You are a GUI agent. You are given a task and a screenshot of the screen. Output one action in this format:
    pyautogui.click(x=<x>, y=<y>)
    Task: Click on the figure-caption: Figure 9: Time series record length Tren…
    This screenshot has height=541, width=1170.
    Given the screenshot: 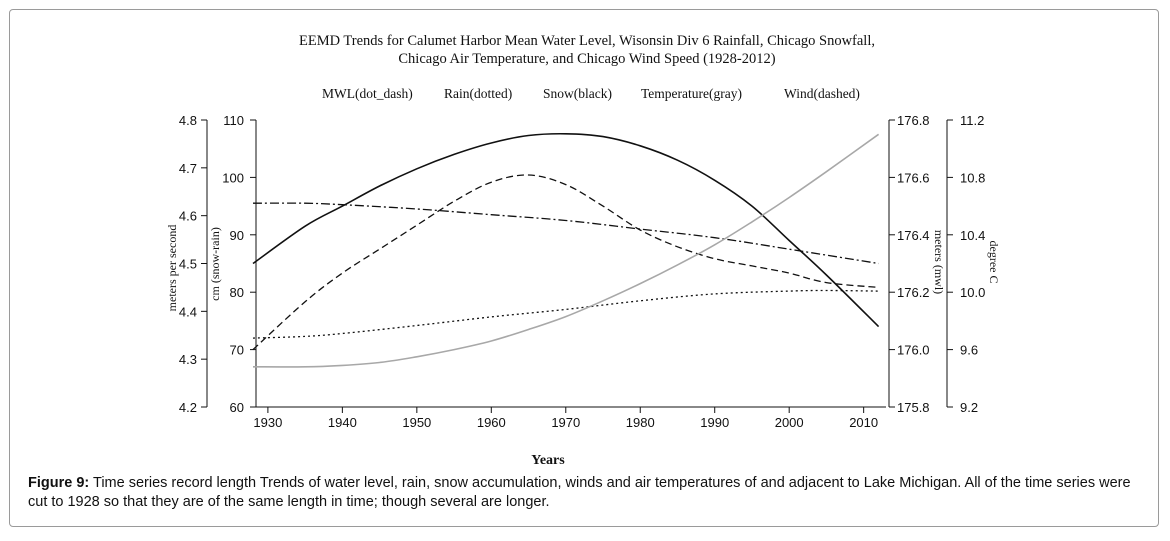 What is the action you would take?
    pyautogui.click(x=588, y=493)
    